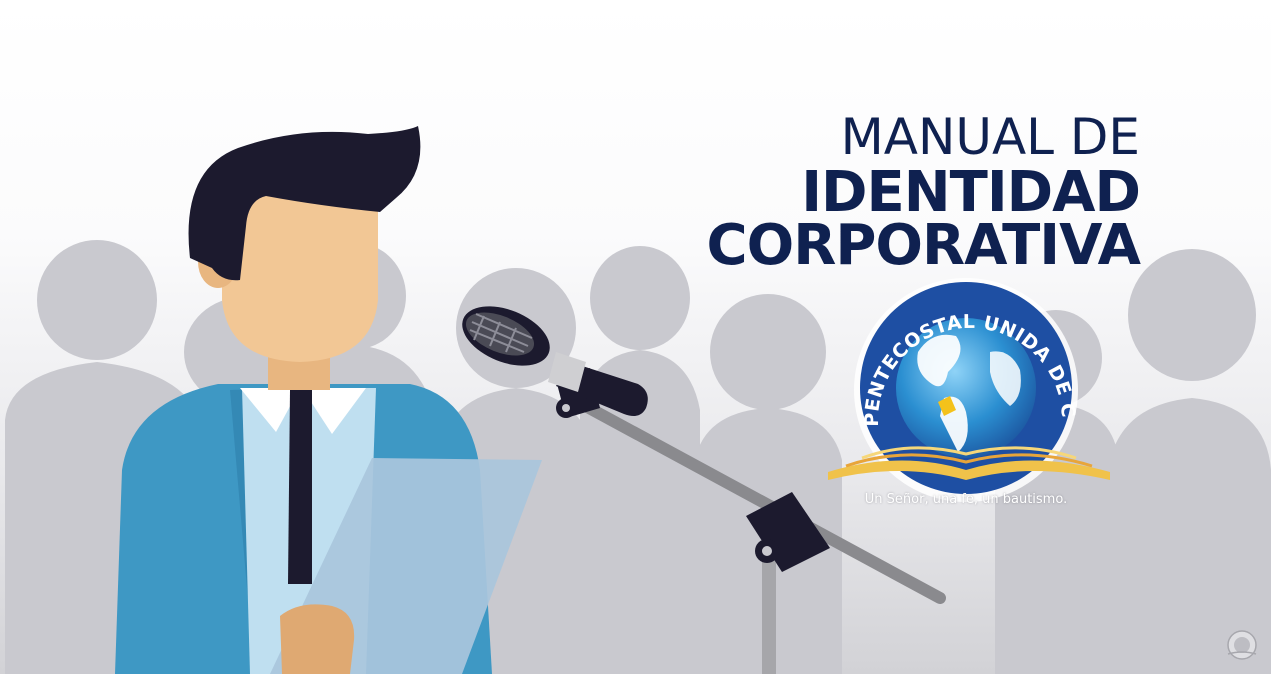 This screenshot has width=1271, height=674. Describe the element at coordinates (1242, 645) in the screenshot. I see `globe-watermark-icon` at that location.